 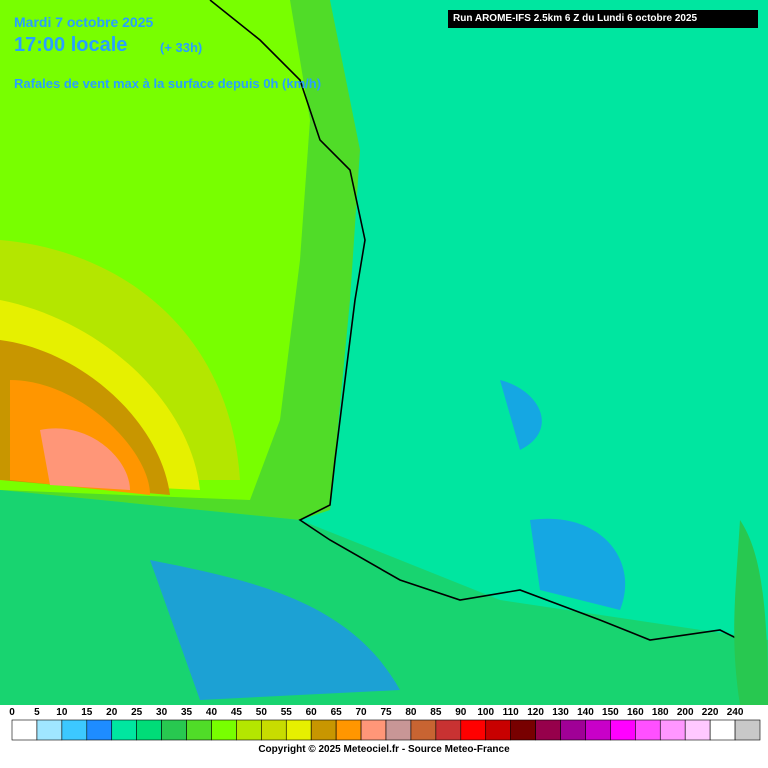 I want to click on legend-label: 30, so click(x=162, y=712).